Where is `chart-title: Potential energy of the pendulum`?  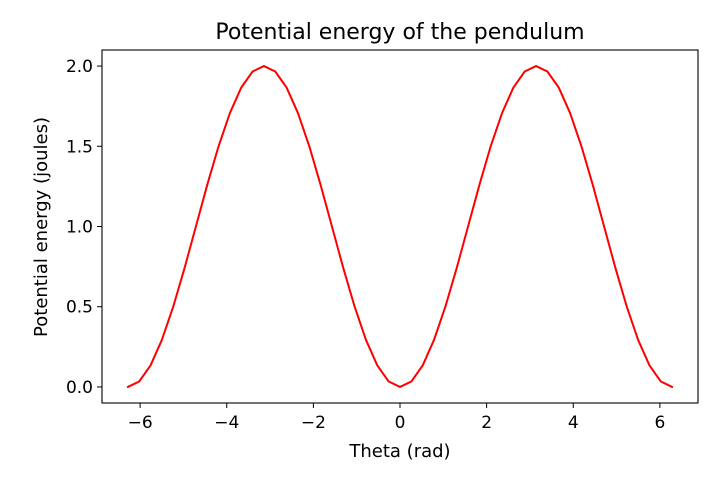 chart-title: Potential energy of the pendulum is located at coordinates (399, 32).